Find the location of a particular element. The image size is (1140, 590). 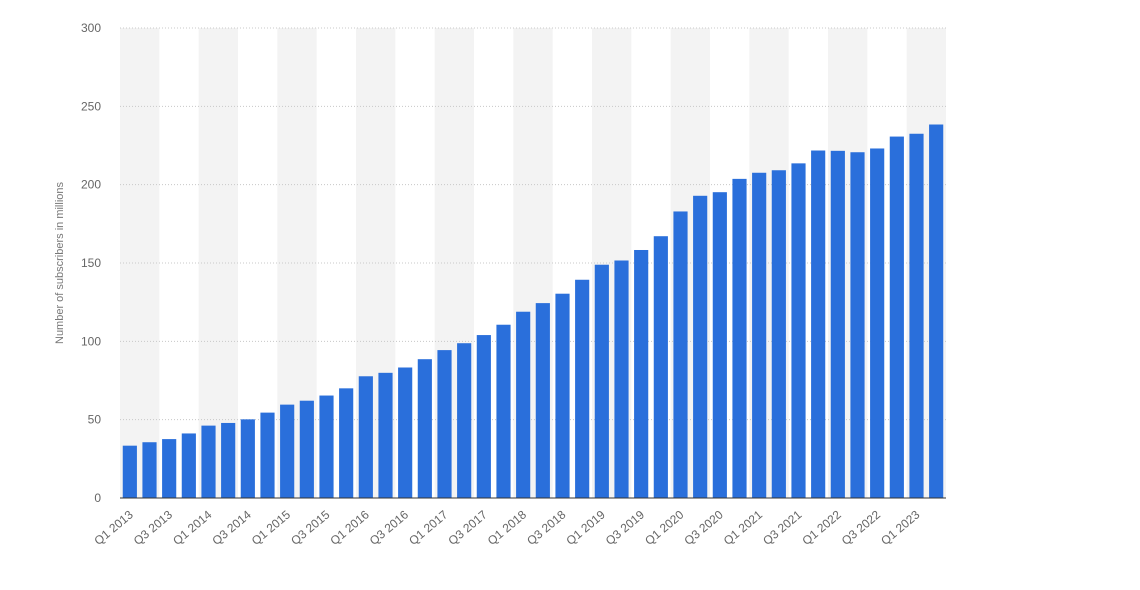

x-tick-label: Q1 2021 is located at coordinates (743, 527).